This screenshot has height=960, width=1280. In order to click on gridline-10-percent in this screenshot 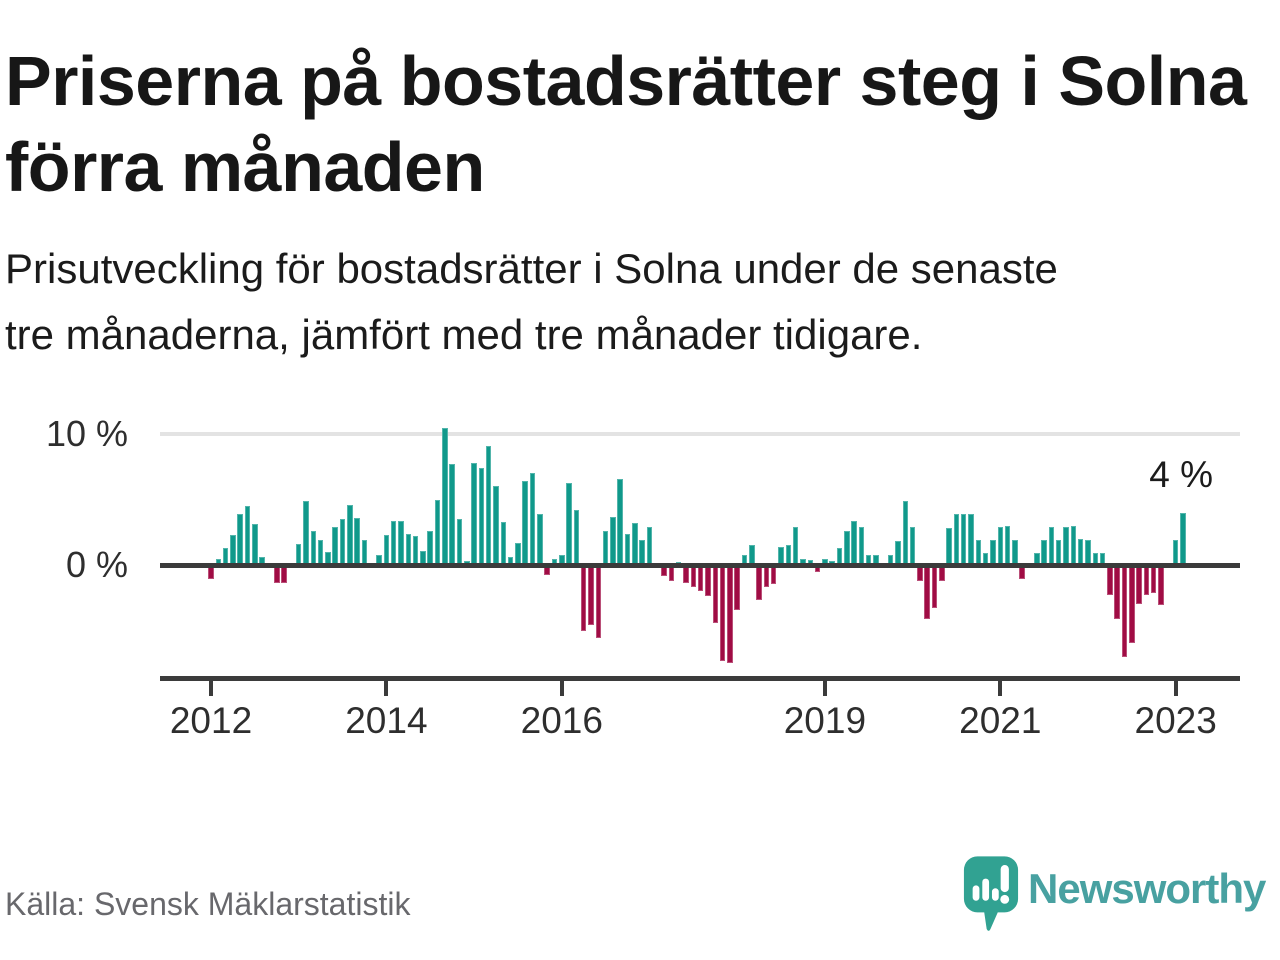, I will do `click(700, 434)`.